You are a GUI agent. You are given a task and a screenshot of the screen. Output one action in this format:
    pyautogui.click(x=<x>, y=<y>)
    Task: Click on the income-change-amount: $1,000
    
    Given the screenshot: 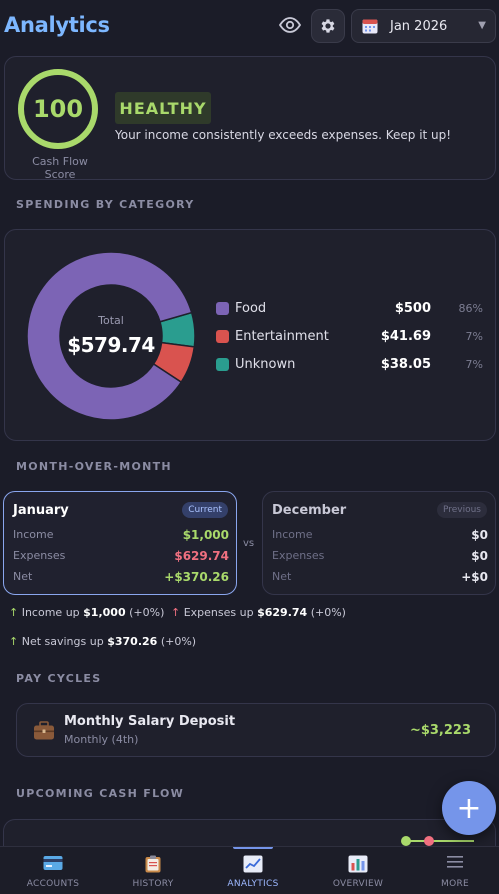 What is the action you would take?
    pyautogui.click(x=104, y=612)
    